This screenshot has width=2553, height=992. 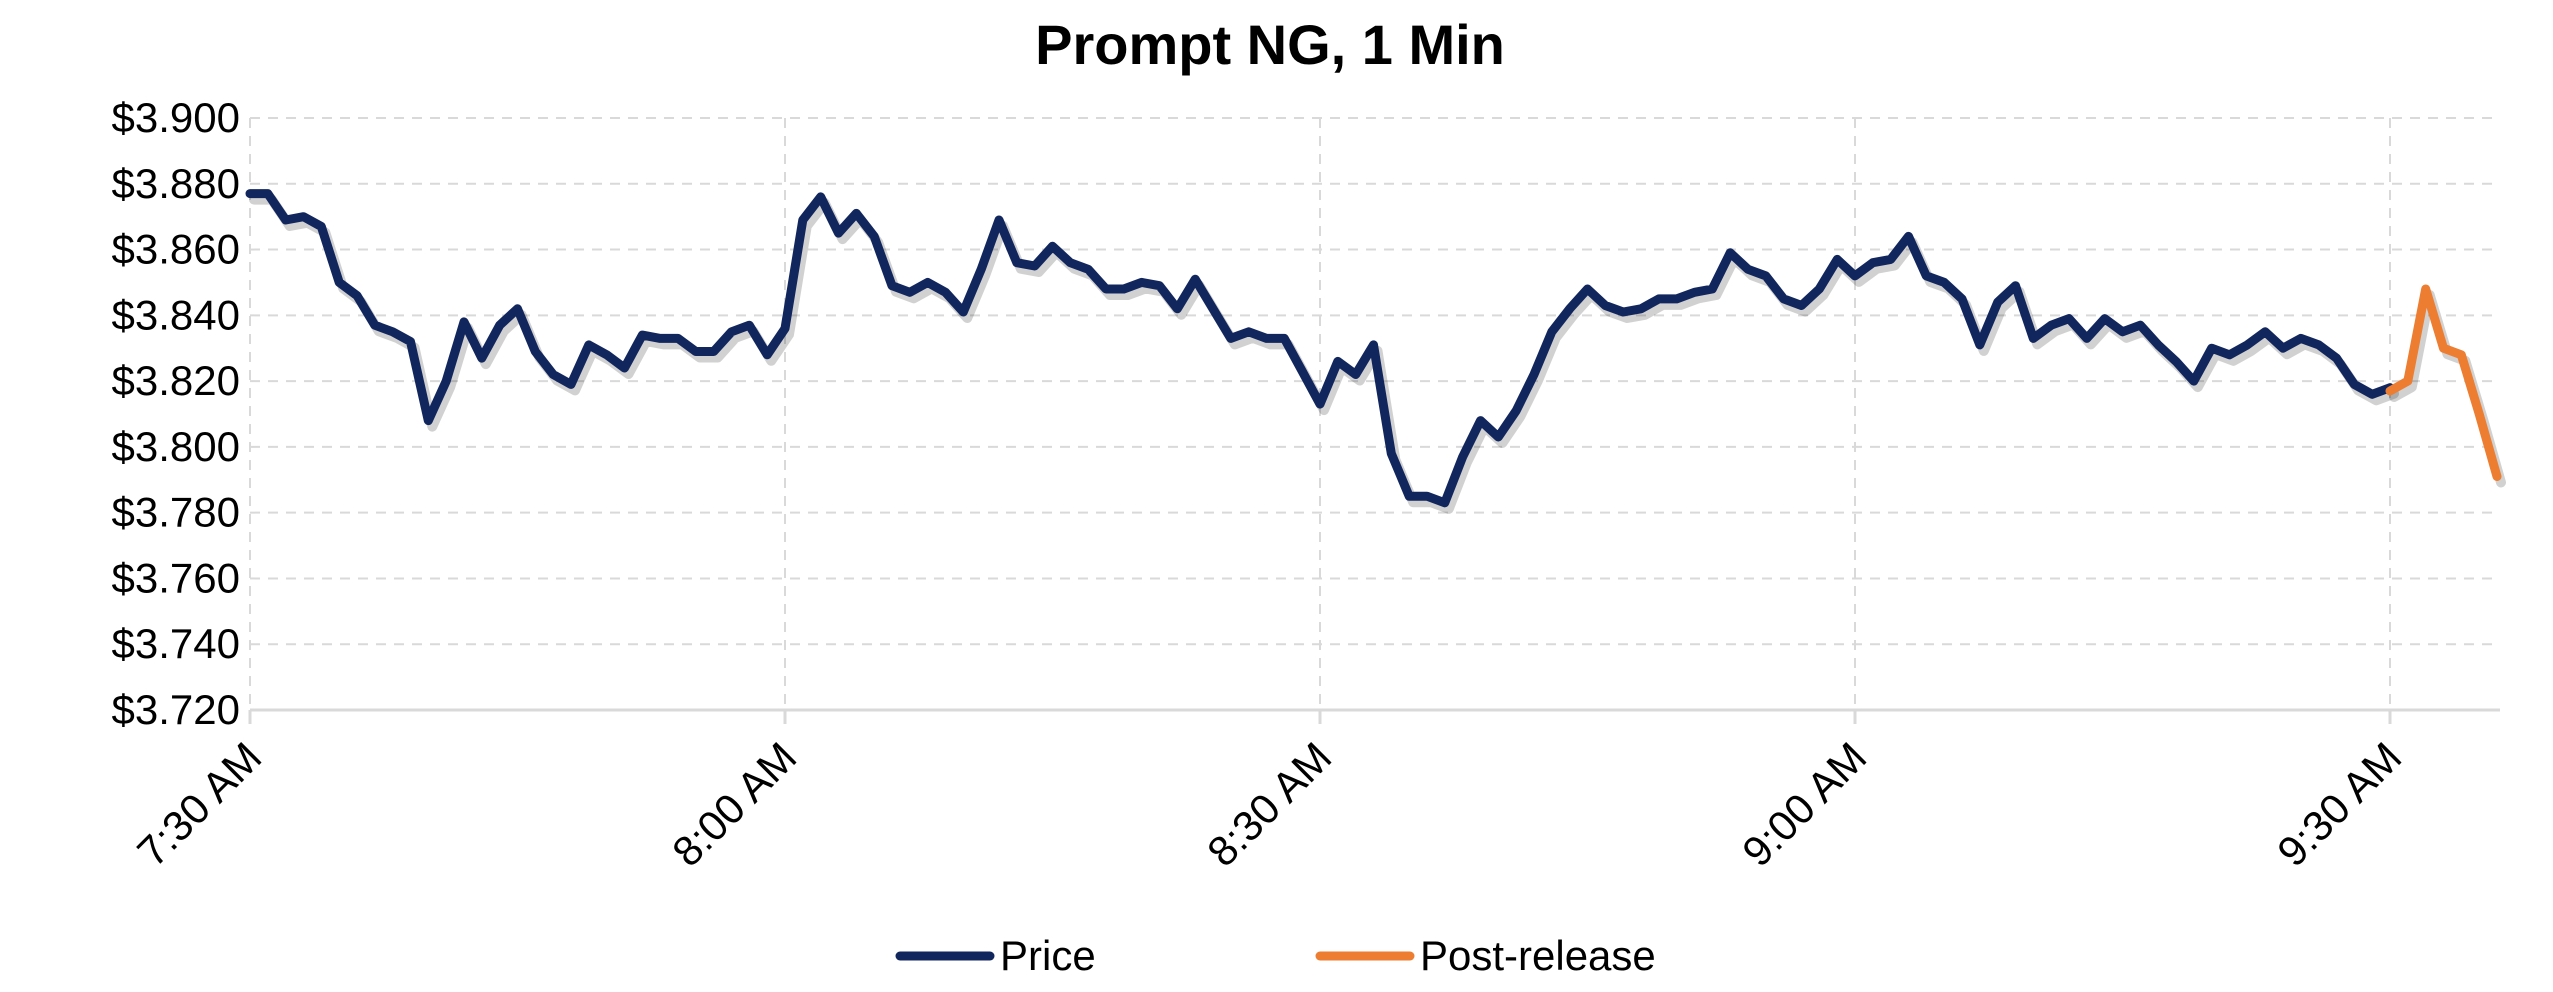 I want to click on x-axis-ticks: 7:30 AM 8:00 AM 8:30 AM 9:00 AM 9:30 AM, so click(x=1269, y=804).